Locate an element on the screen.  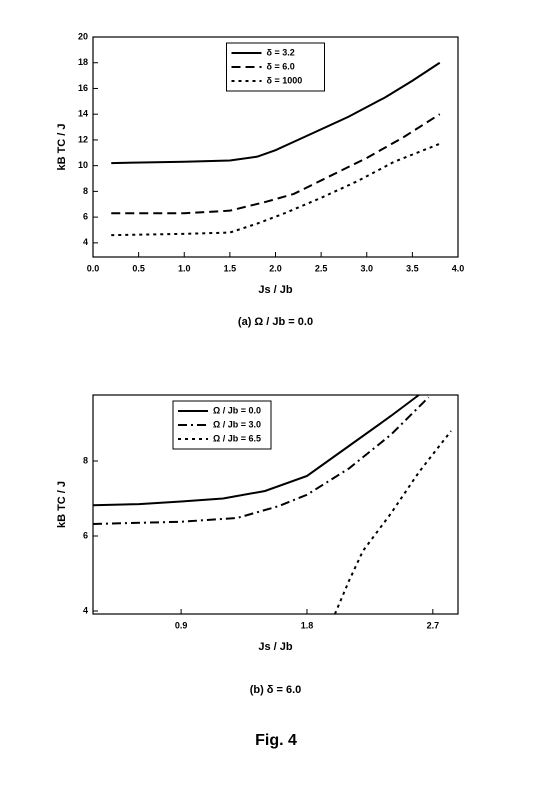
x-tick-label: 1.0 is located at coordinates (184, 268).